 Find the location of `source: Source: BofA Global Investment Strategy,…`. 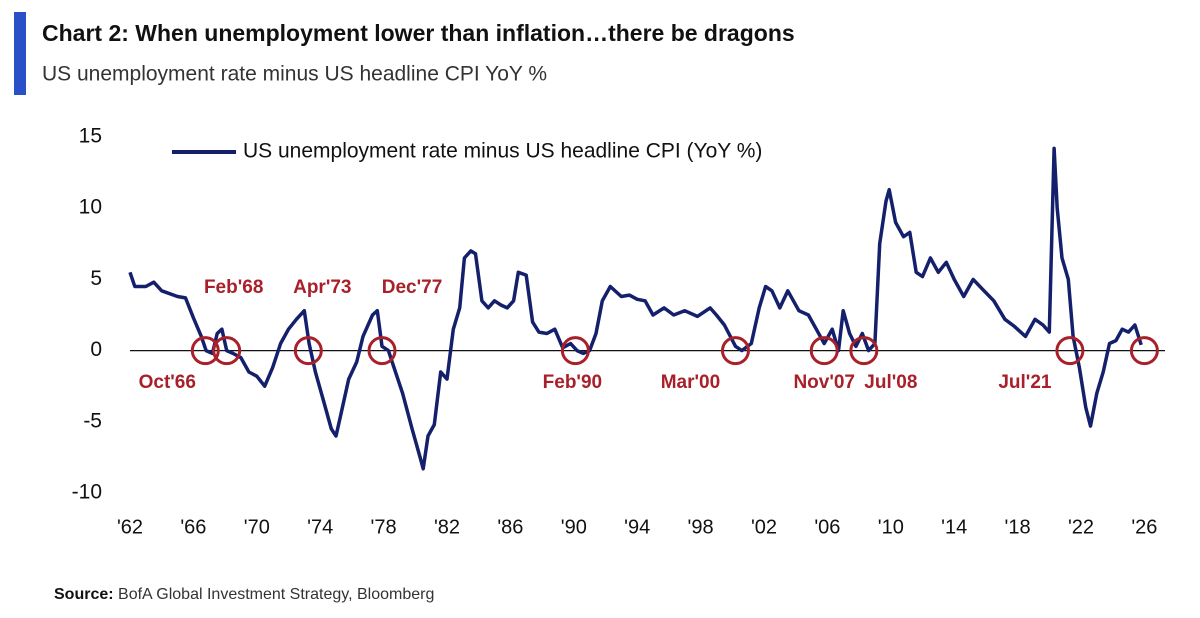

source: Source: BofA Global Investment Strategy,… is located at coordinates (244, 594).